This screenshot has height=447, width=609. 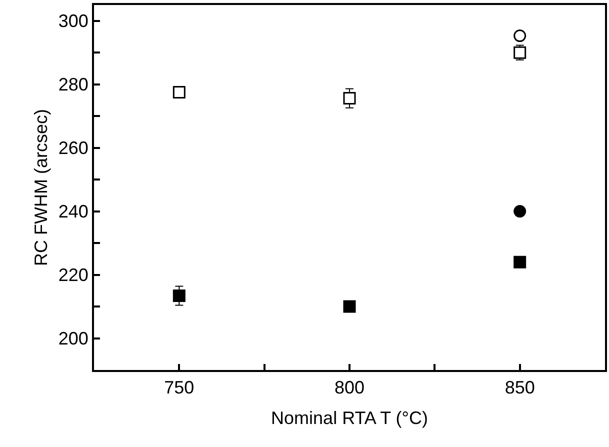 What do you see at coordinates (73, 212) in the screenshot?
I see `y-tick-label: 240` at bounding box center [73, 212].